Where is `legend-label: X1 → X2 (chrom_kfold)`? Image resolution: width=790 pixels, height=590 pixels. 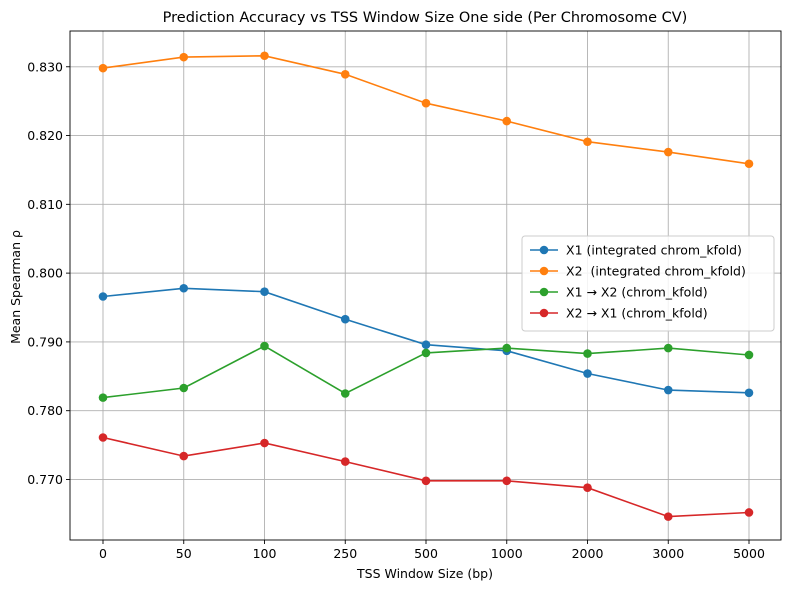
legend-label: X1 → X2 (chrom_kfold) is located at coordinates (637, 292).